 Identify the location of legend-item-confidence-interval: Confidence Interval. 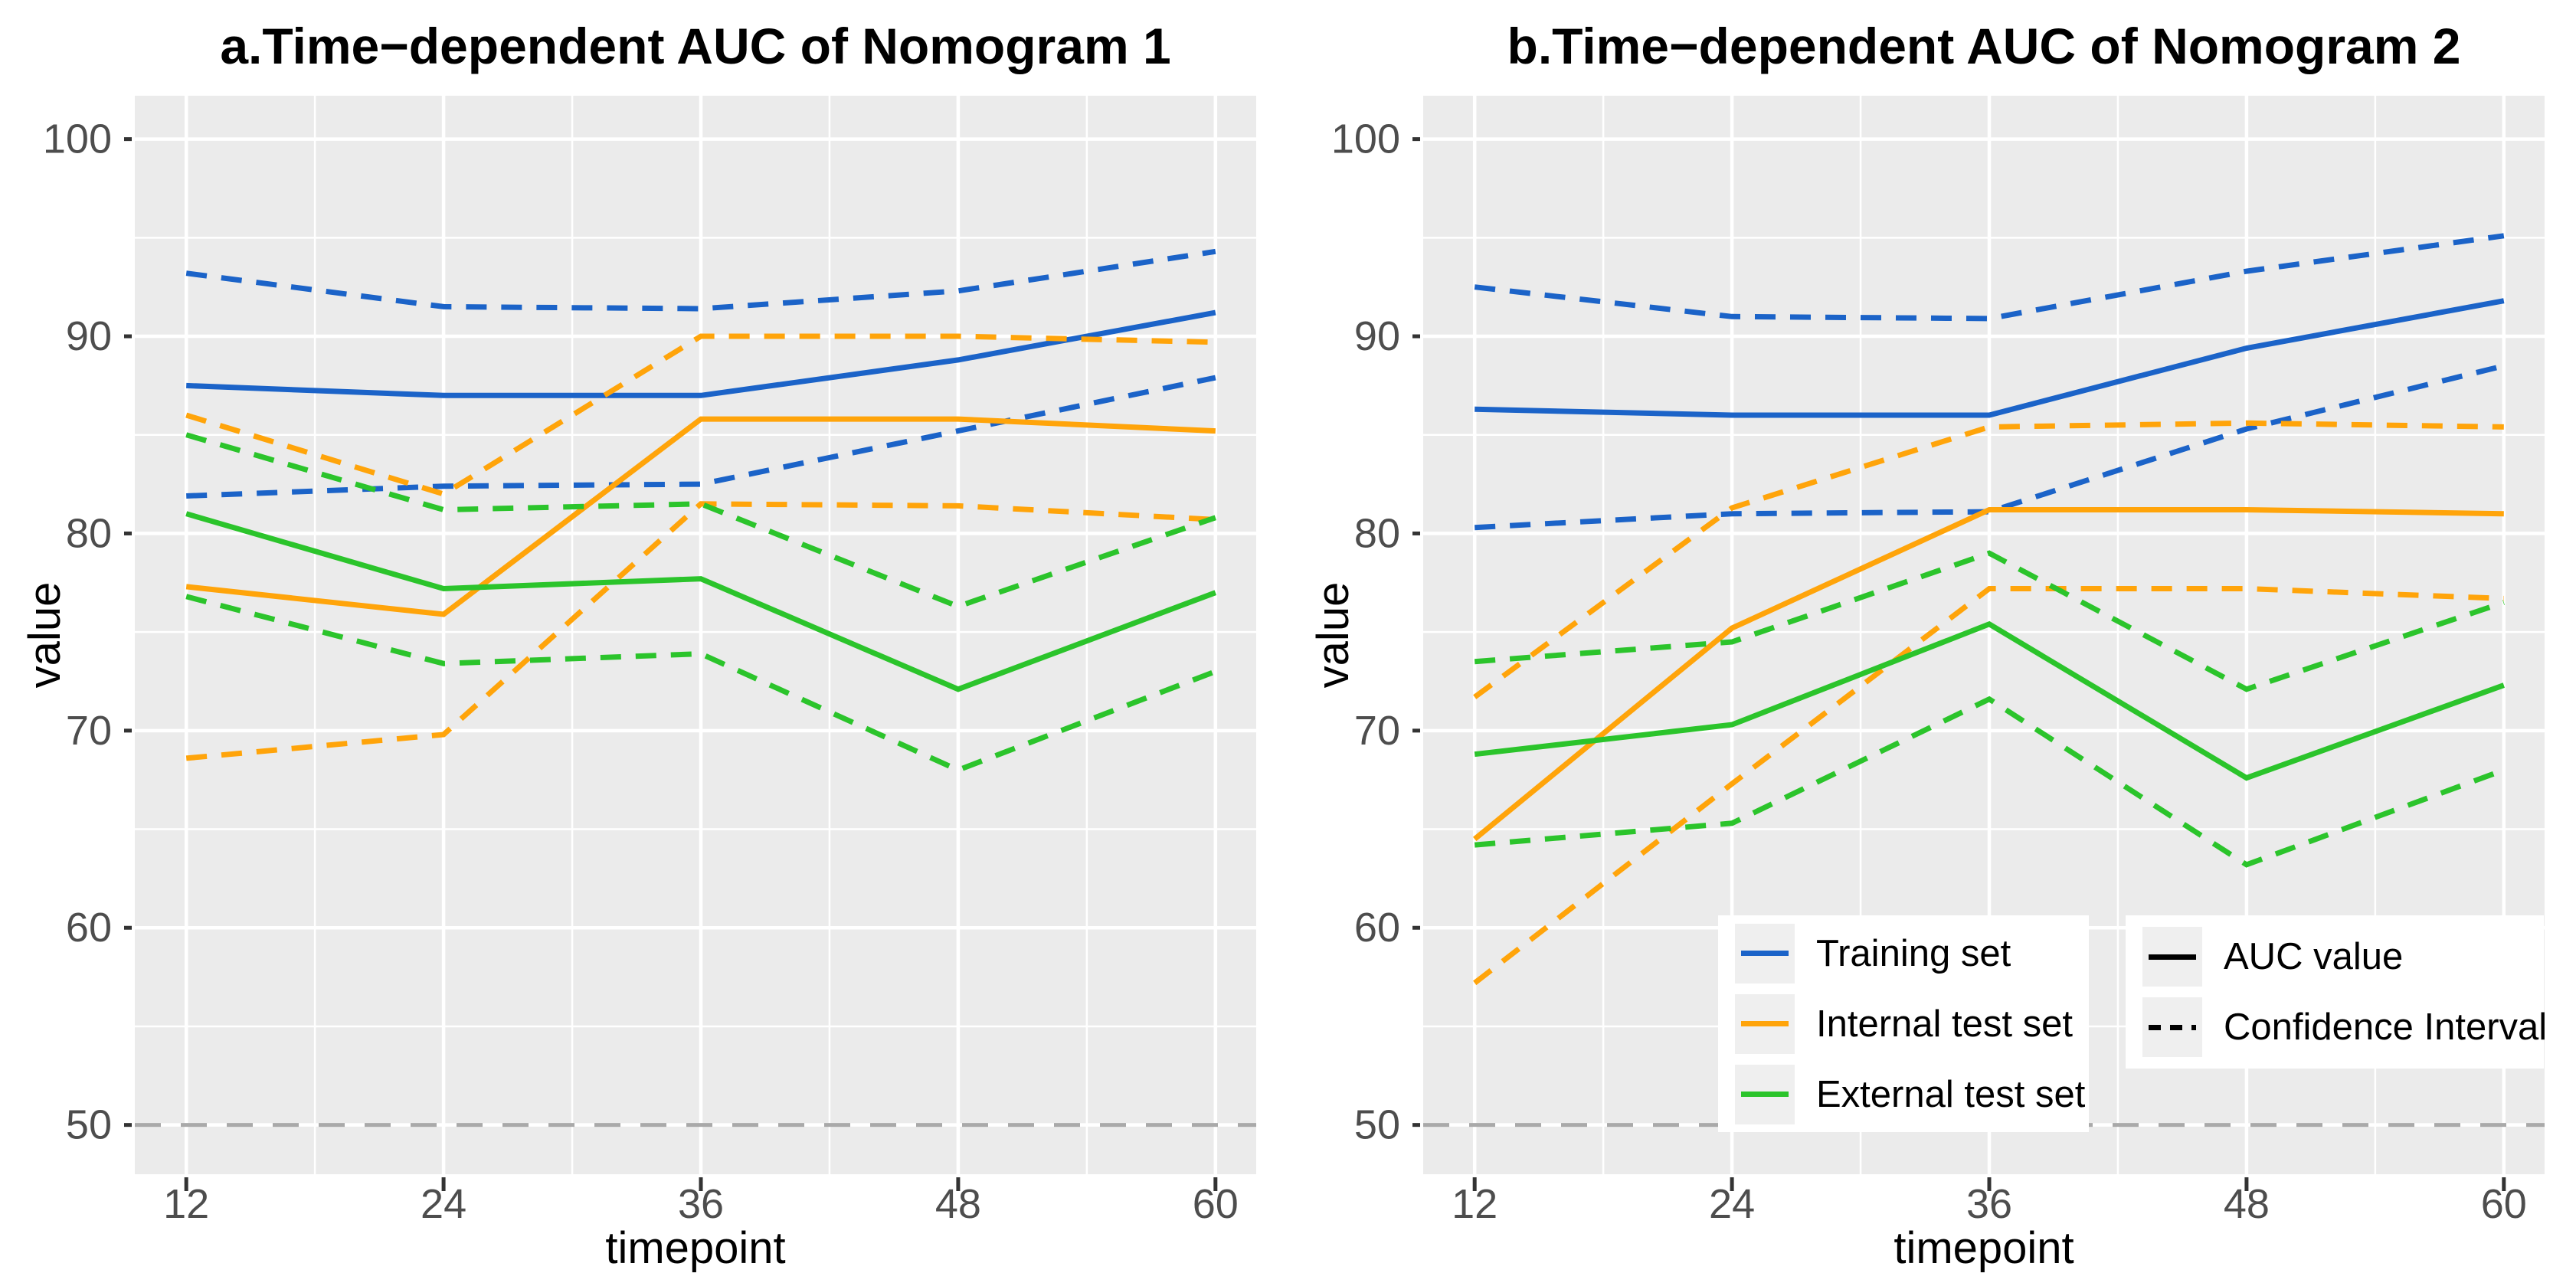
(2345, 1027).